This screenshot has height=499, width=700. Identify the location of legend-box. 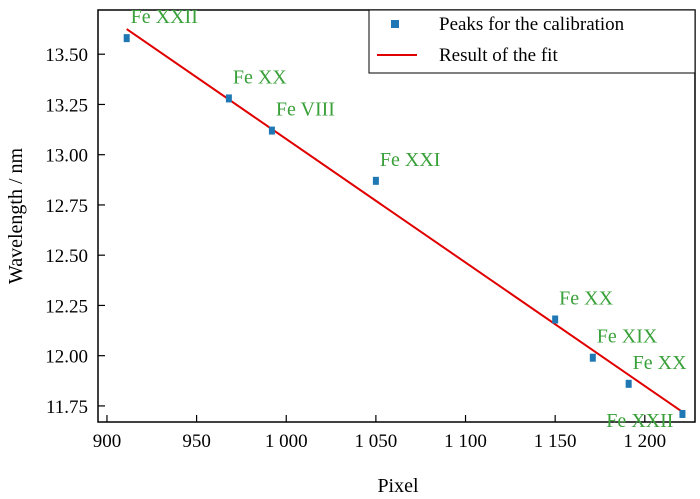
(532, 41).